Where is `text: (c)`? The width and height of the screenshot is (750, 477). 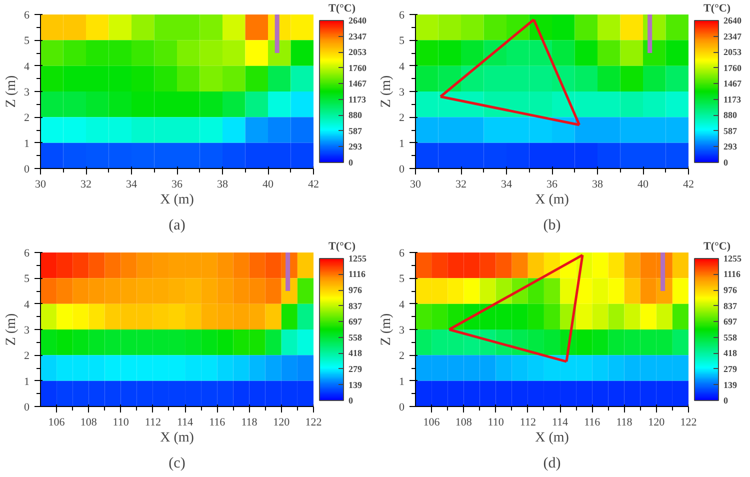
text: (c) is located at coordinates (177, 464).